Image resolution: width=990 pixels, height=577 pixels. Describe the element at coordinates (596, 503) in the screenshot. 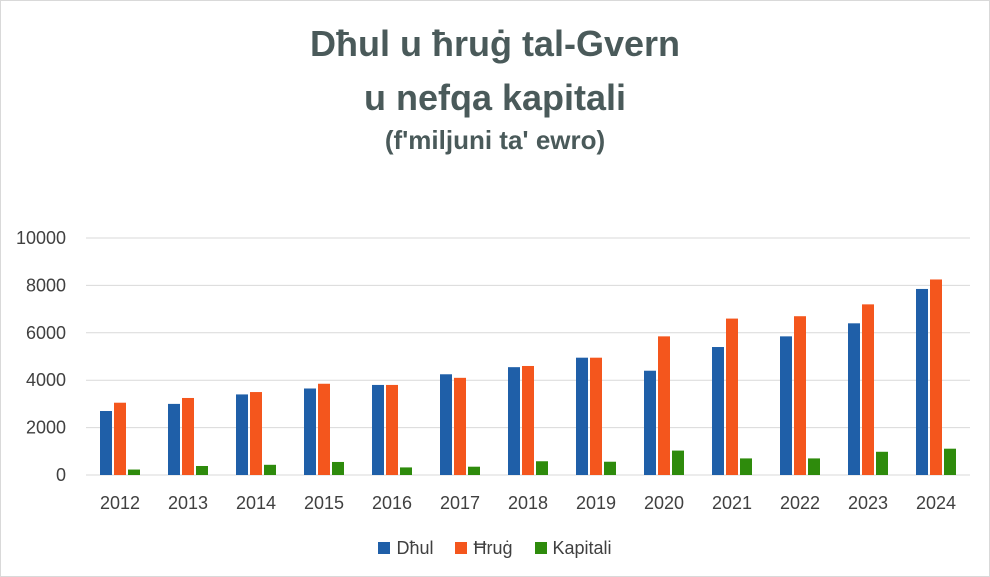

I see `x-tick-label: 2019` at that location.